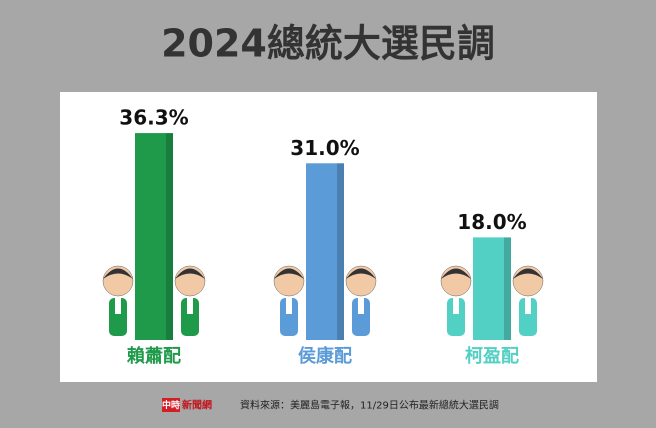 This screenshot has height=428, width=656. Describe the element at coordinates (324, 148) in the screenshot. I see `value-label: 31.0%` at that location.